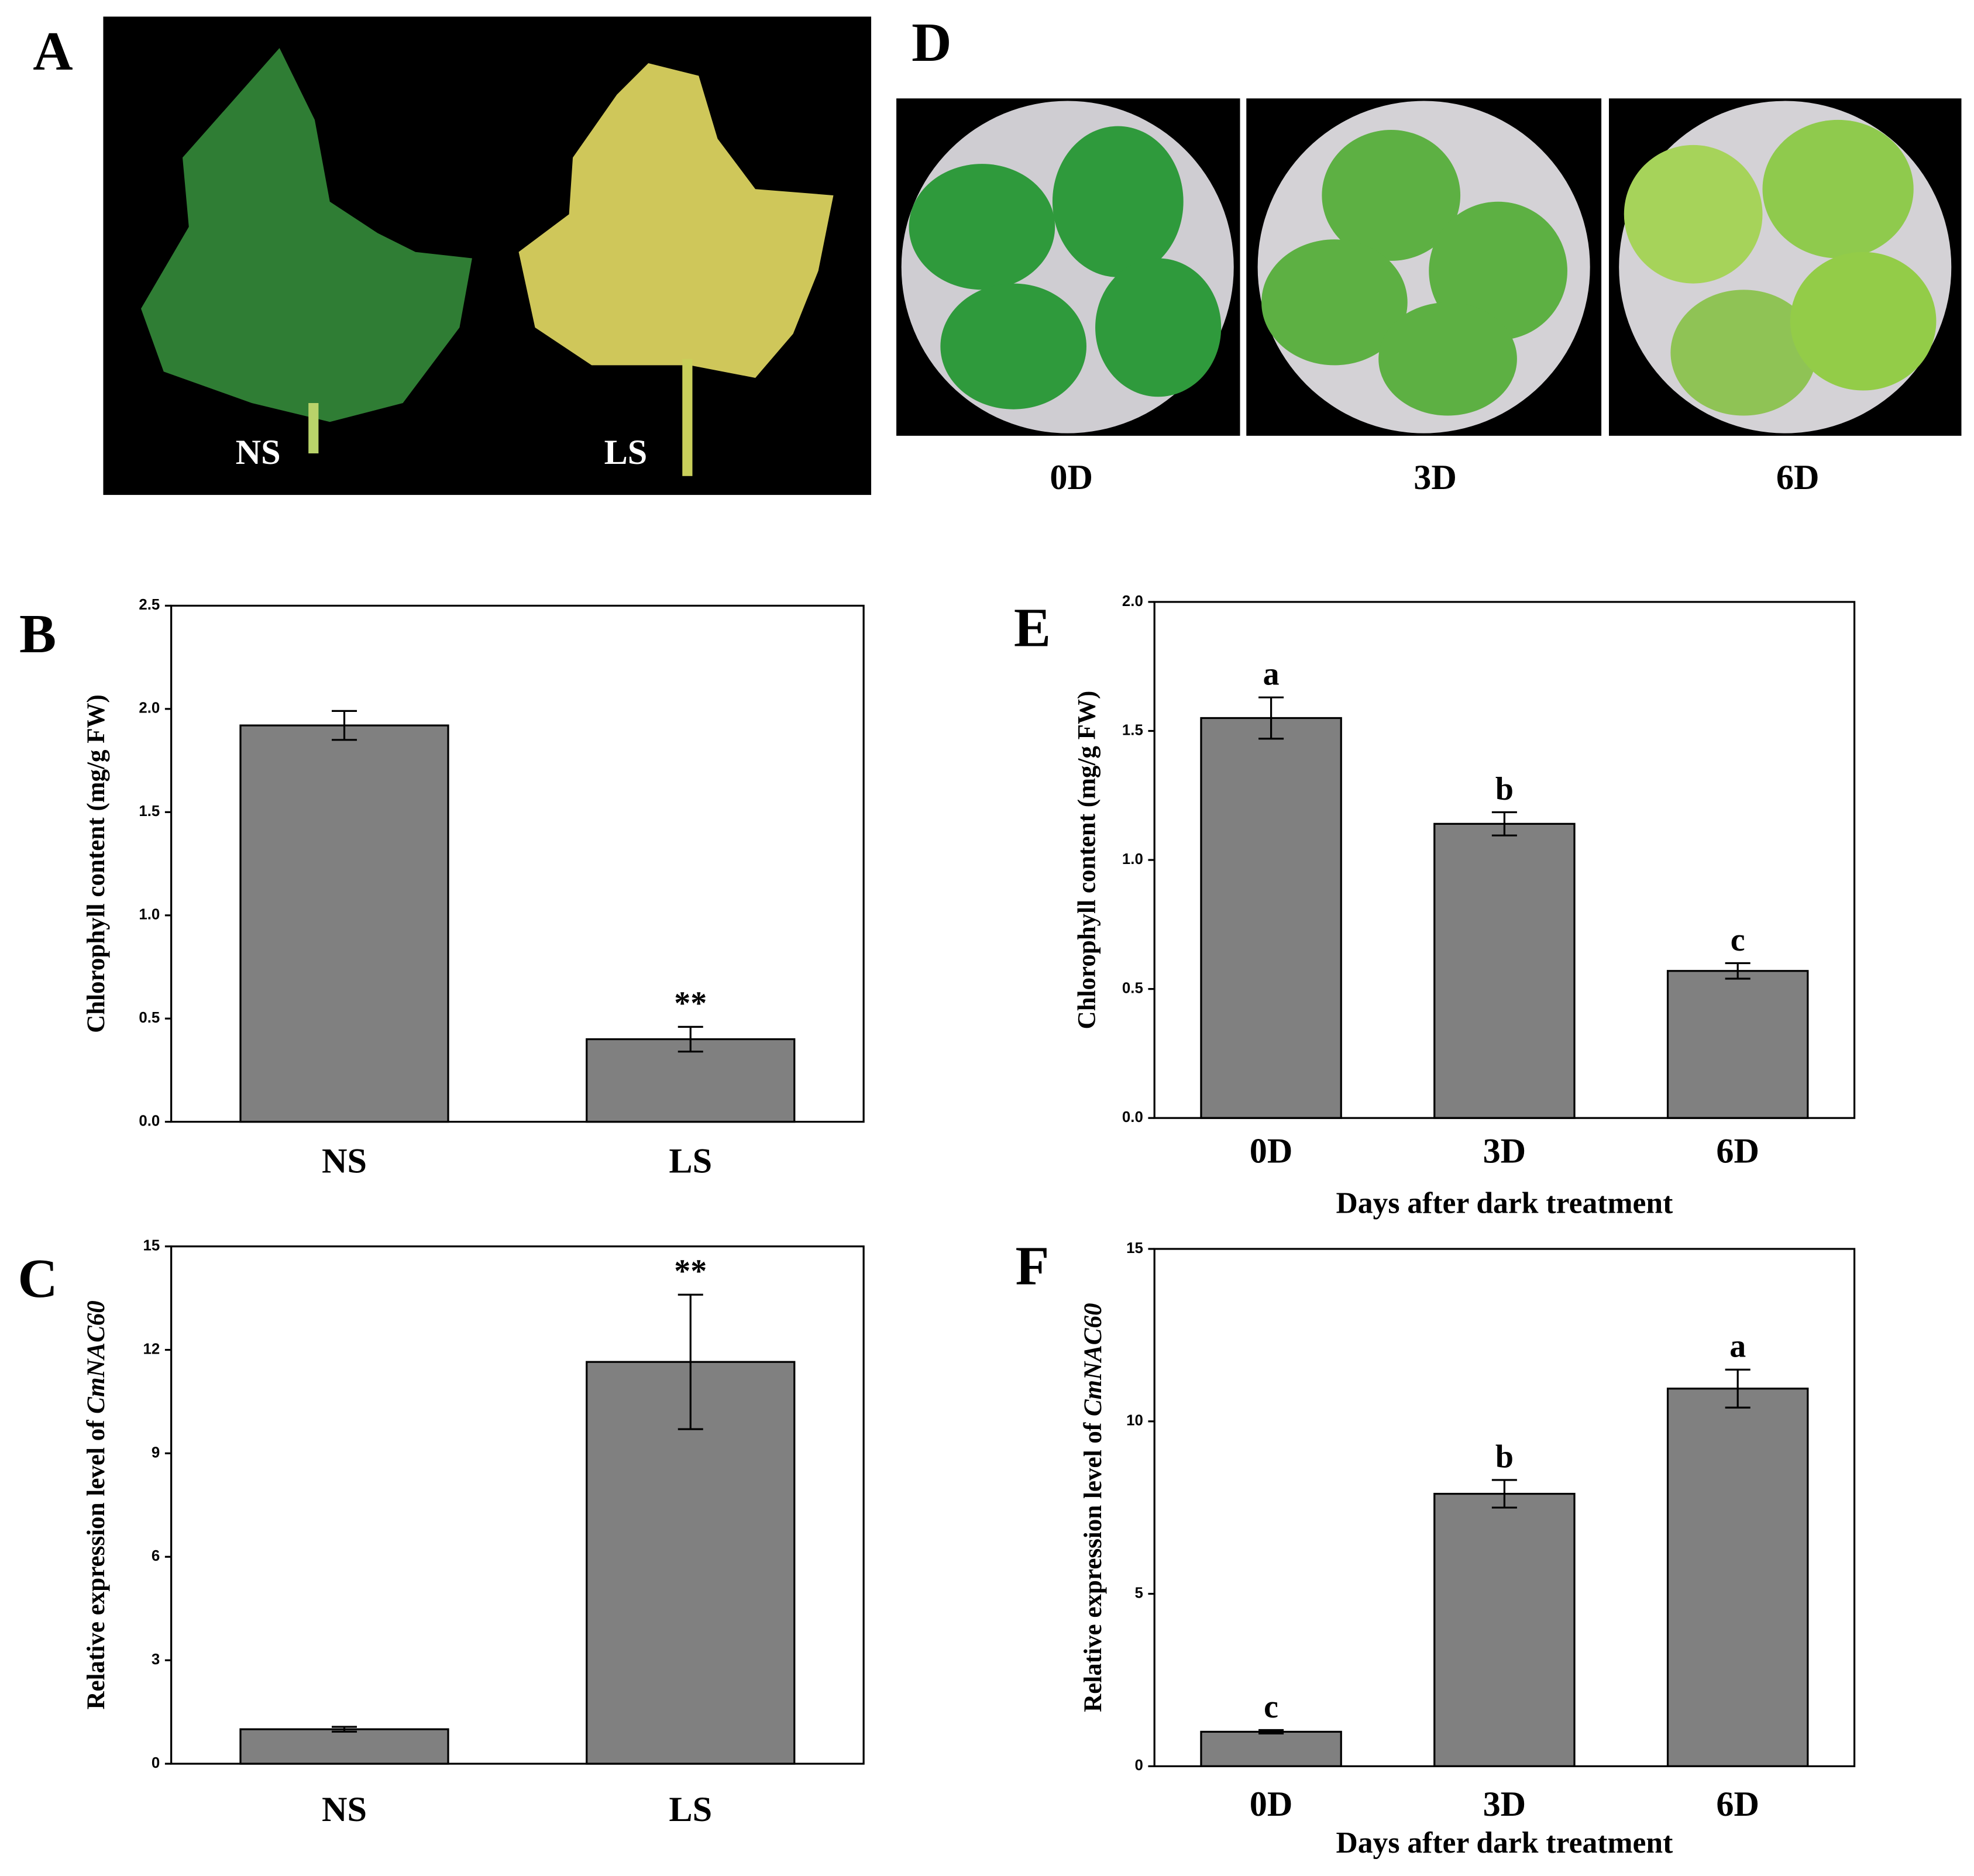  What do you see at coordinates (156, 1452) in the screenshot?
I see `y-tick-label: 9` at bounding box center [156, 1452].